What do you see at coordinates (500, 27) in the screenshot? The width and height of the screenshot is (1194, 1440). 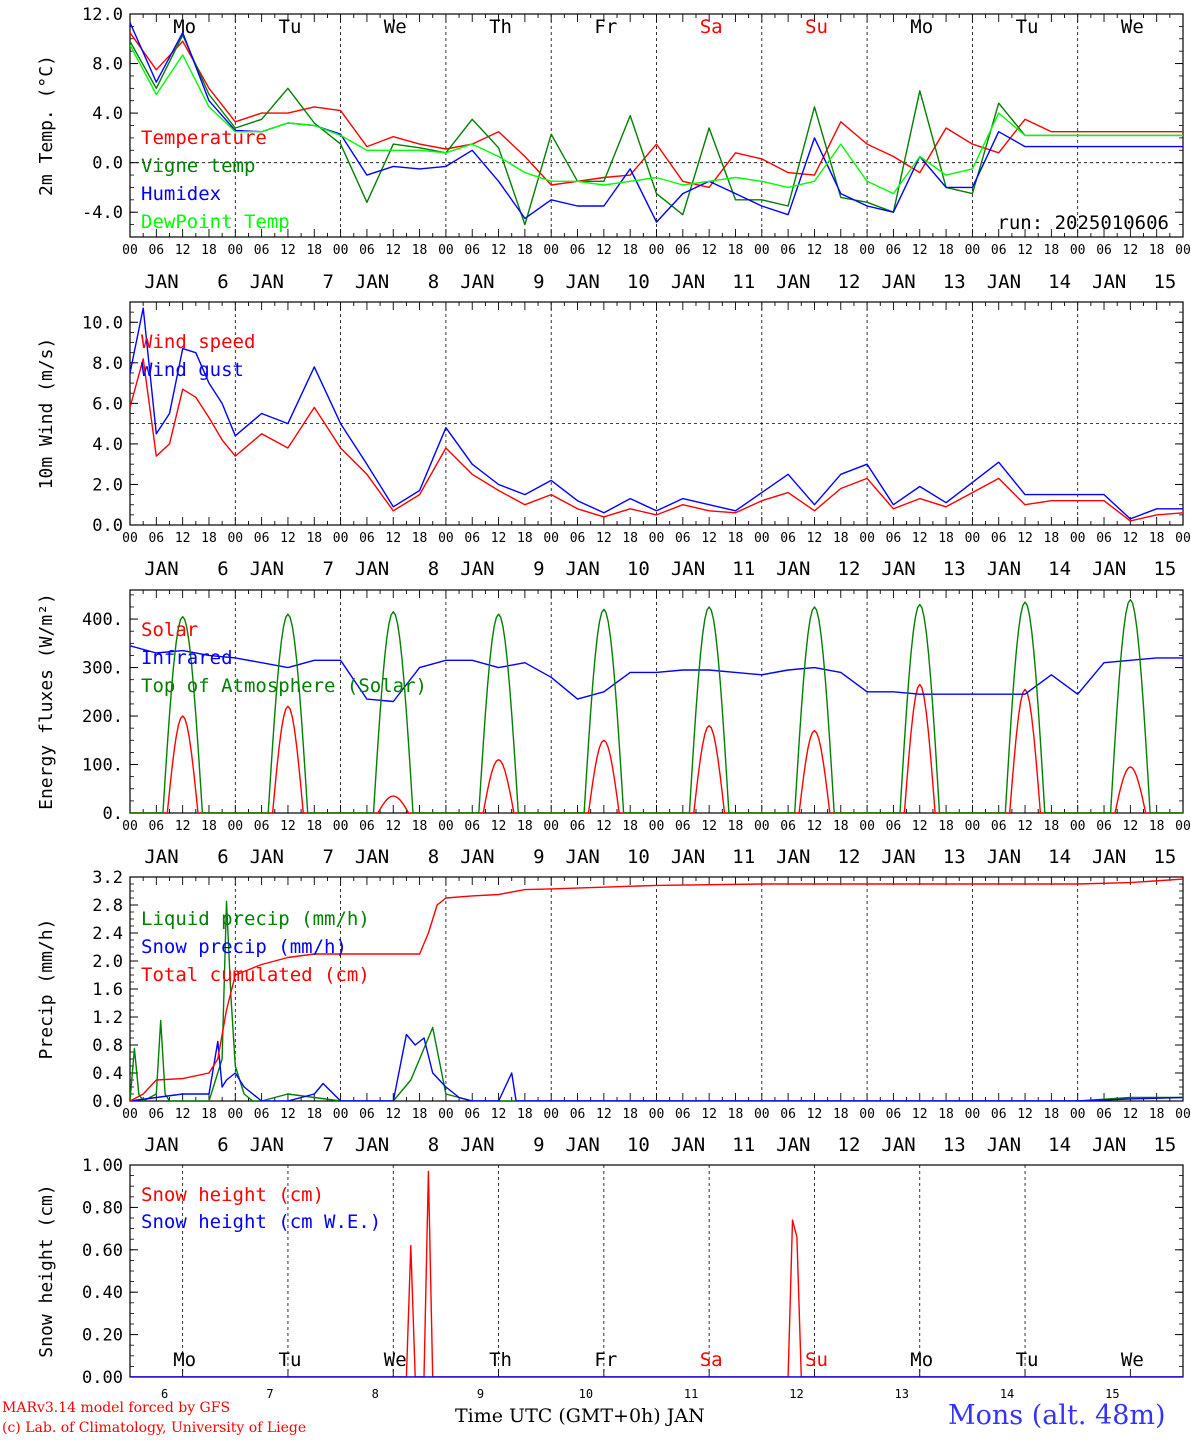 I see `weekday-label: Th` at bounding box center [500, 27].